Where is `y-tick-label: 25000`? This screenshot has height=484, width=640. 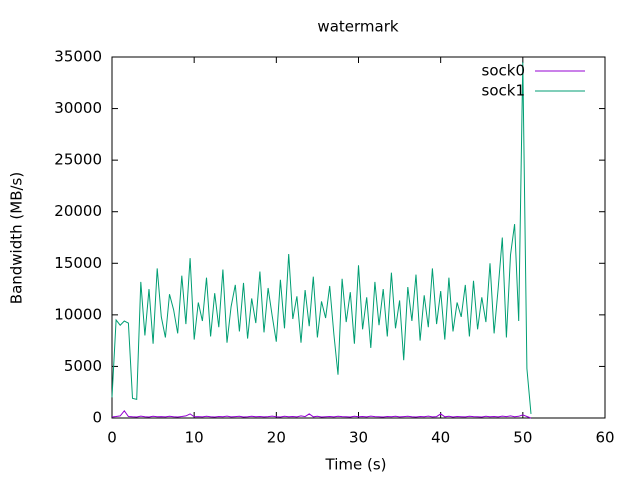
y-tick-label: 25000 is located at coordinates (78, 160).